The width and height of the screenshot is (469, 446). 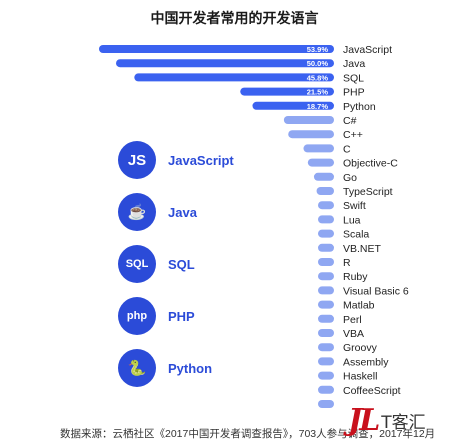 What do you see at coordinates (225, 63) in the screenshot?
I see `bar-java` at bounding box center [225, 63].